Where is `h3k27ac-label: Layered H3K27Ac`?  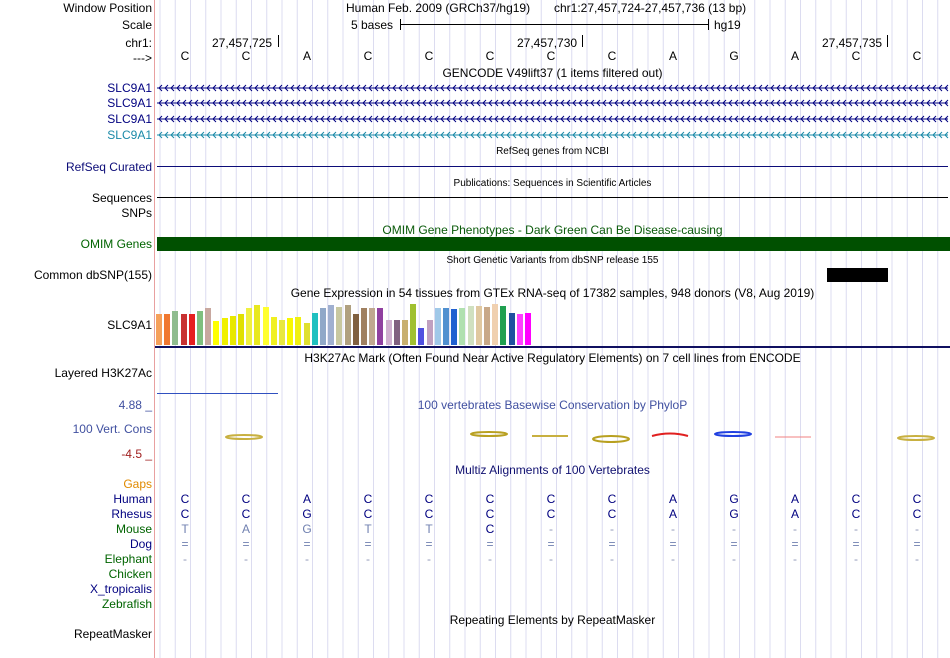
h3k27ac-label: Layered H3K27Ac is located at coordinates (103, 373).